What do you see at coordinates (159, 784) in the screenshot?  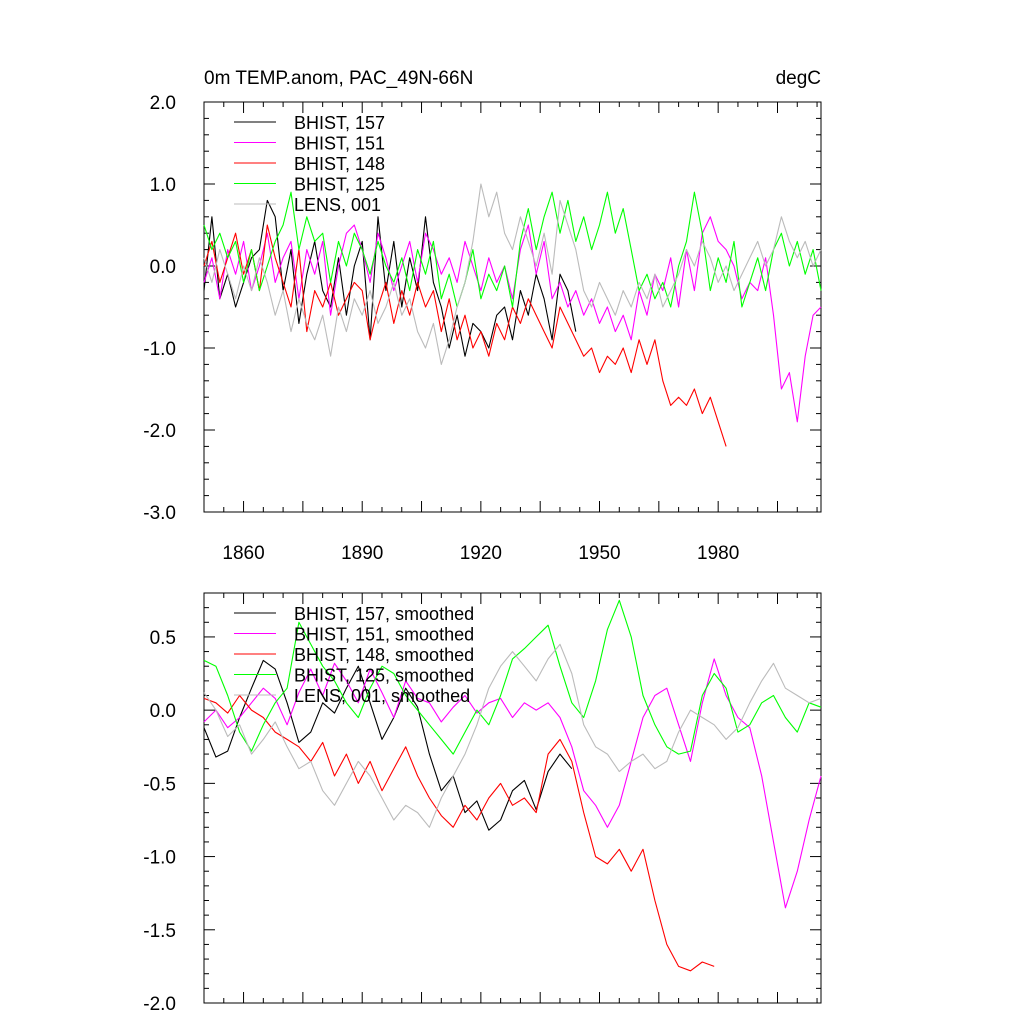 I see `y-tick-label: -0.5` at bounding box center [159, 784].